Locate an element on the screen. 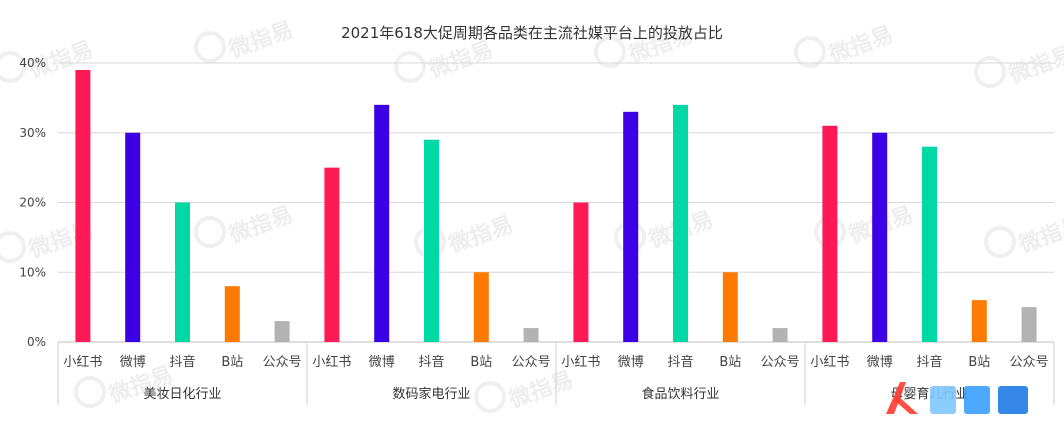 This screenshot has height=426, width=1064. x-group-label: 美妆日化行业 is located at coordinates (182, 394).